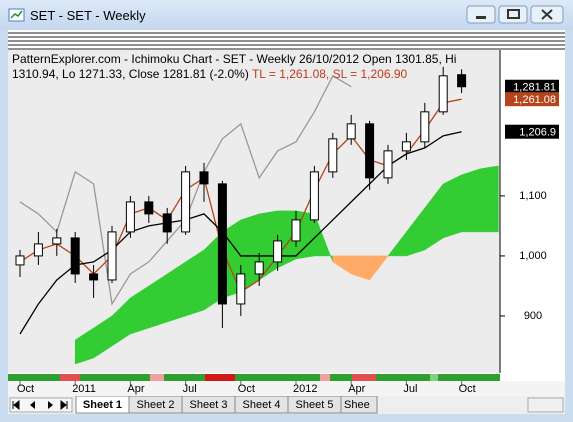  I want to click on tab-label: Sheet 3, so click(209, 405).